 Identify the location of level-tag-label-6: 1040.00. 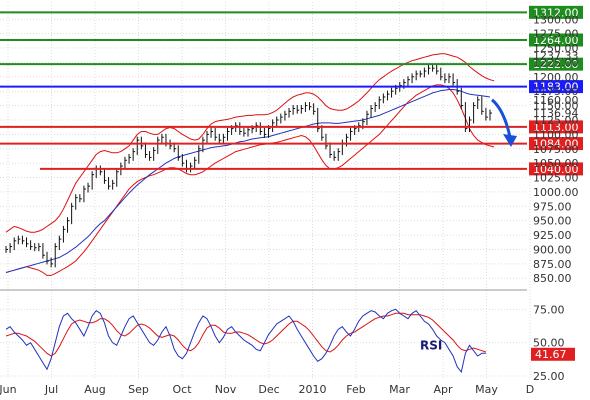
(556, 169).